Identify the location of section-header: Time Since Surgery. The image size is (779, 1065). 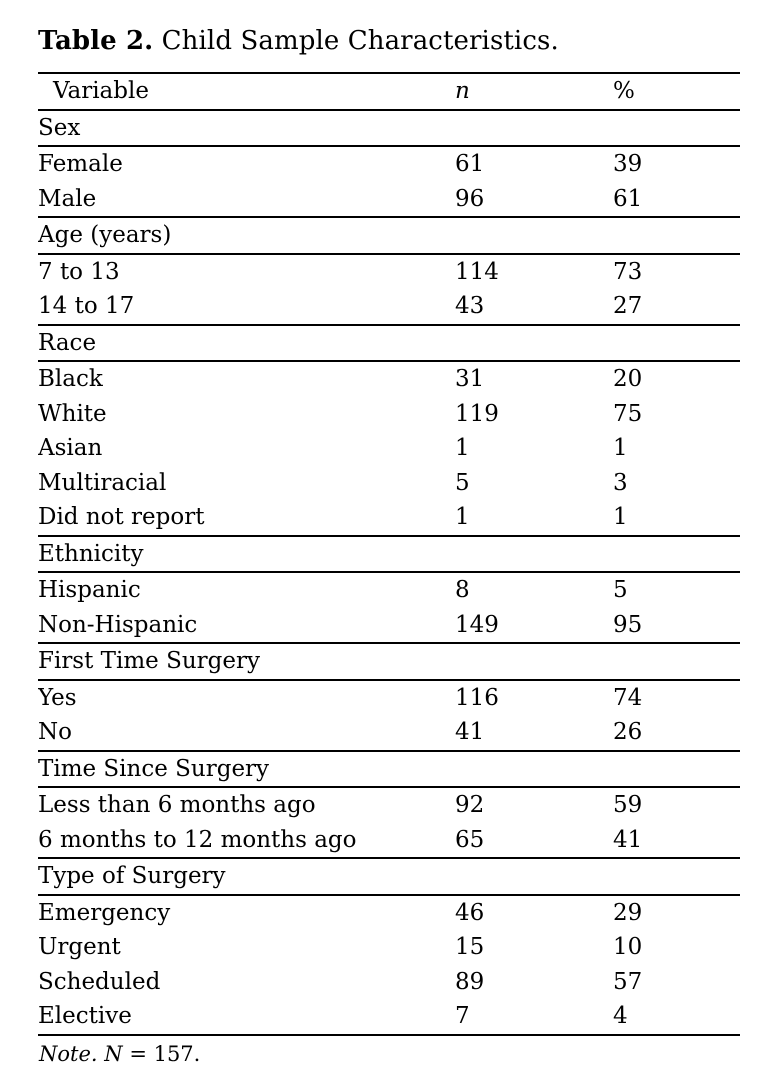
(389, 768).